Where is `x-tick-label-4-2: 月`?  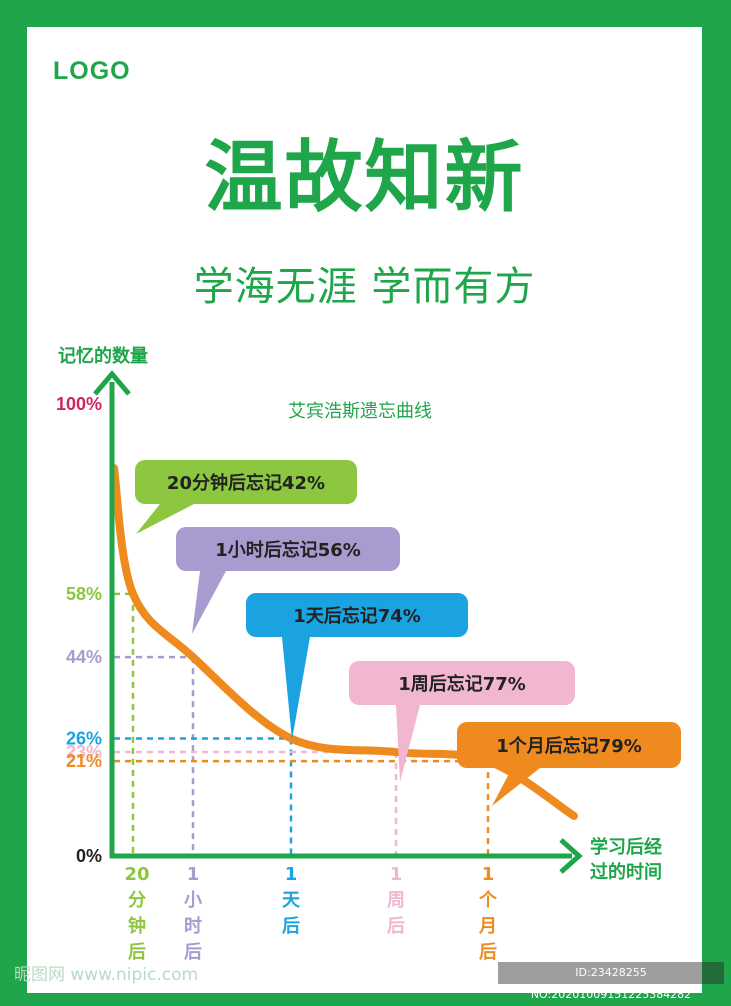
x-tick-label-4-2: 月 is located at coordinates (487, 926).